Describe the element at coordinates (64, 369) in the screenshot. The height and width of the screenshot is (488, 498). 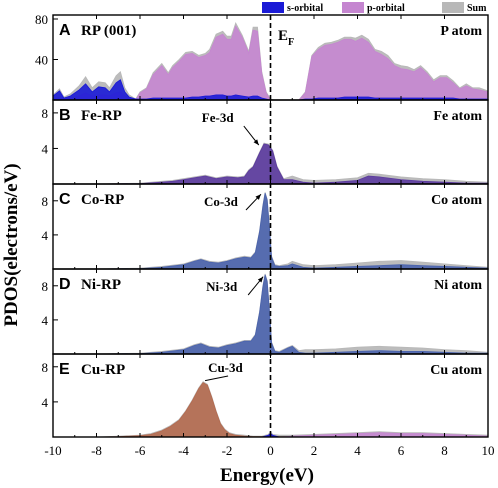
I see `panel-E-letter: E` at that location.